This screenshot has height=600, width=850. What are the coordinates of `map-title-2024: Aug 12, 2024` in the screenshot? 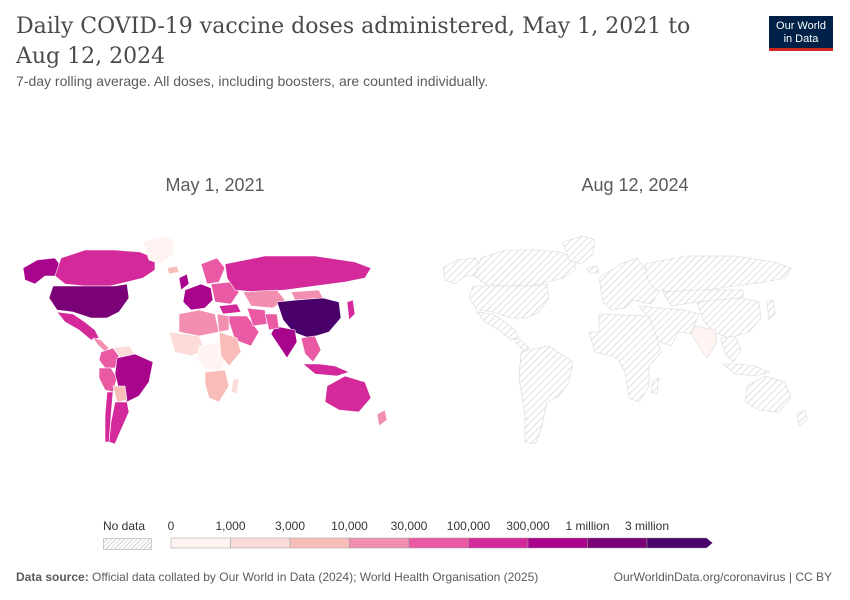 It's located at (635, 185).